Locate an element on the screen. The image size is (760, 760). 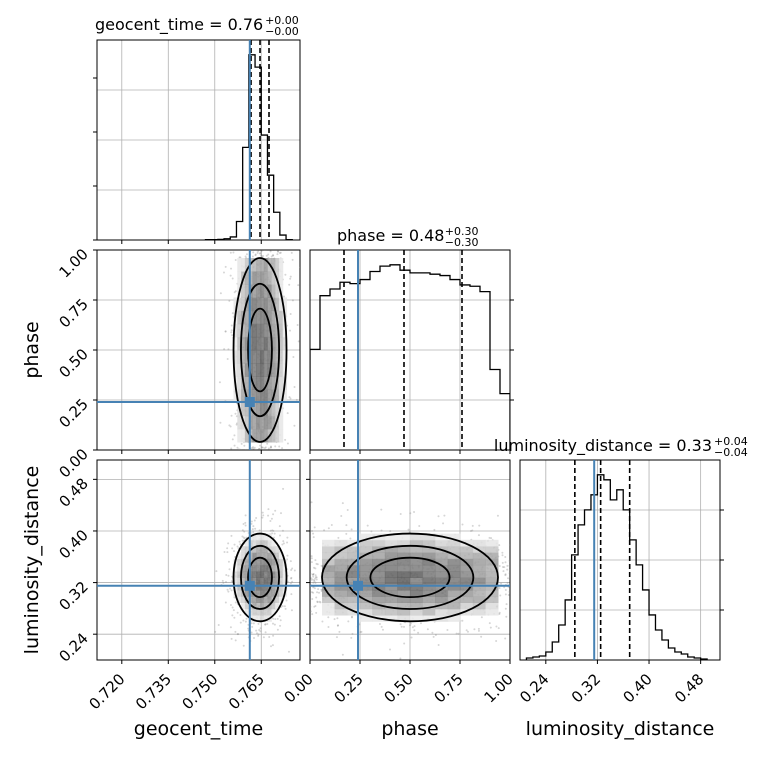
y-tick-label-phase: 0.50 is located at coordinates (73, 363).